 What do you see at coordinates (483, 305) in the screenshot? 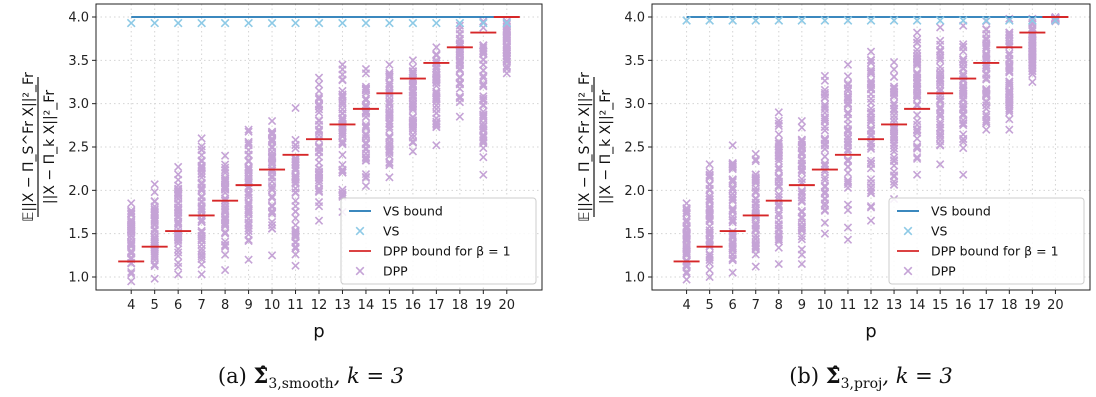
I see `x-tick-label: 19` at bounding box center [483, 305].